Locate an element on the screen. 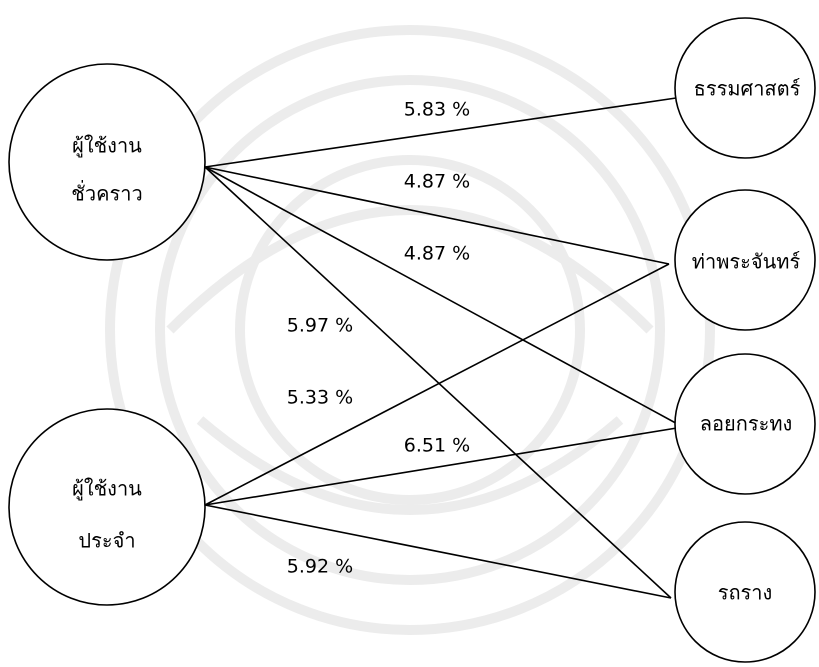  node-thammasat: ธรรมศาสตร์ is located at coordinates (745, 88).